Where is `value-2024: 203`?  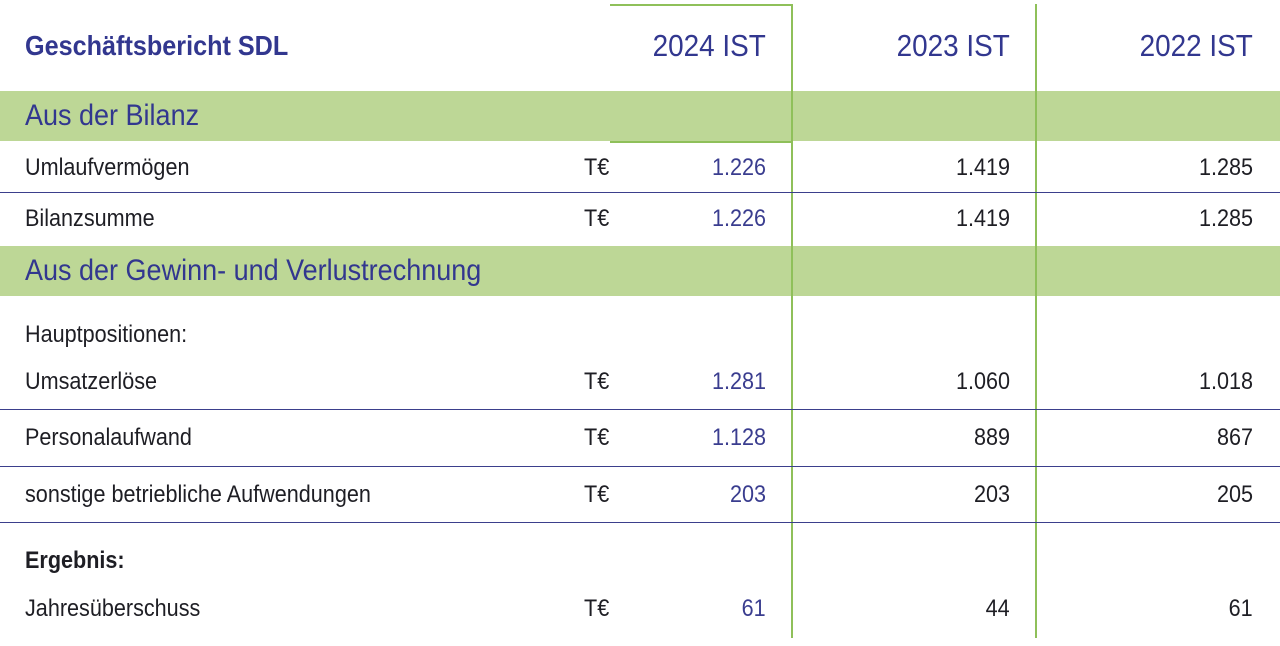
value-2024: 203 is located at coordinates (747, 494).